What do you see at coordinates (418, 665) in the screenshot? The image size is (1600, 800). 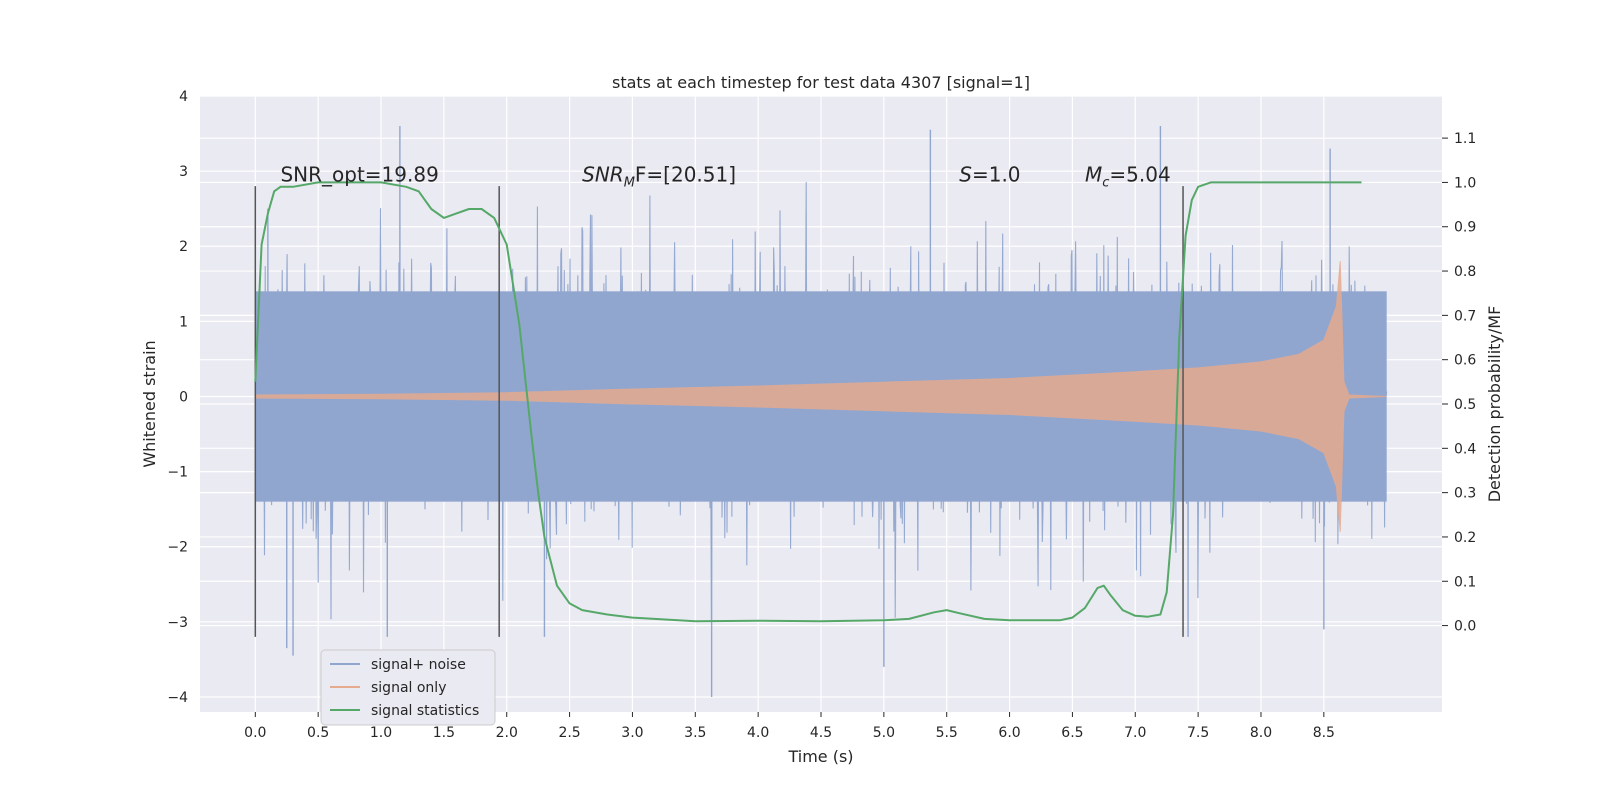 I see `legend-label-signal-noise: signal+ noise` at bounding box center [418, 665].